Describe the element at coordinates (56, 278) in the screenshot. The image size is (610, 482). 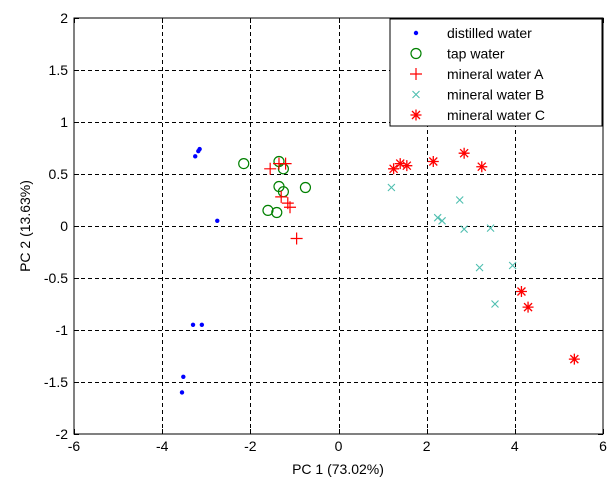
I see `y-tick-label: -0.5` at that location.